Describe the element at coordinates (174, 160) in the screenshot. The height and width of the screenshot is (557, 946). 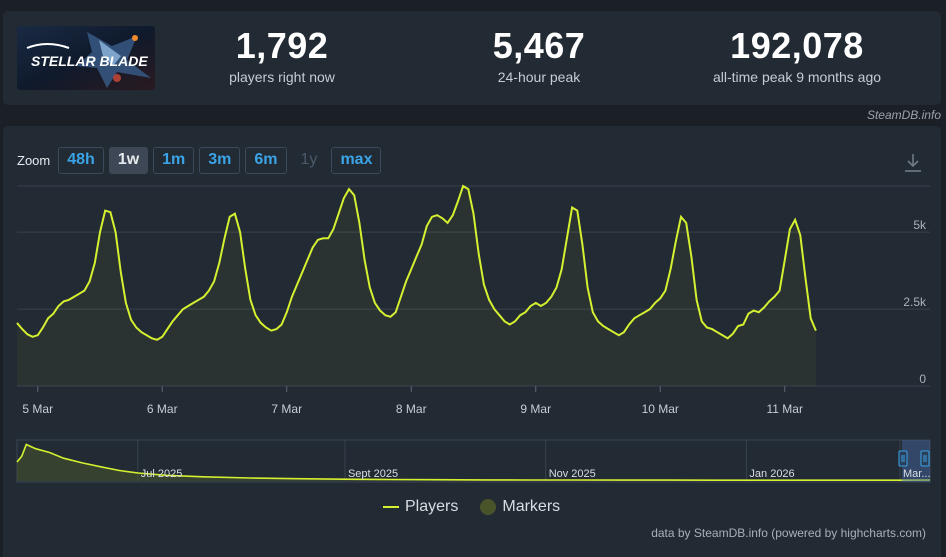
I see `zoom-1m-button: 1m` at that location.